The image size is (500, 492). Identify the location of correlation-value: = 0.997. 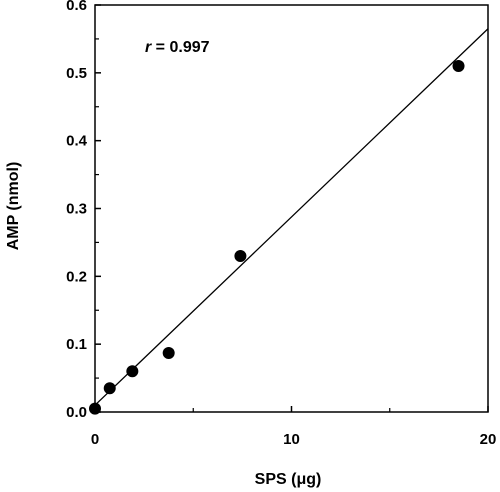
(180, 47).